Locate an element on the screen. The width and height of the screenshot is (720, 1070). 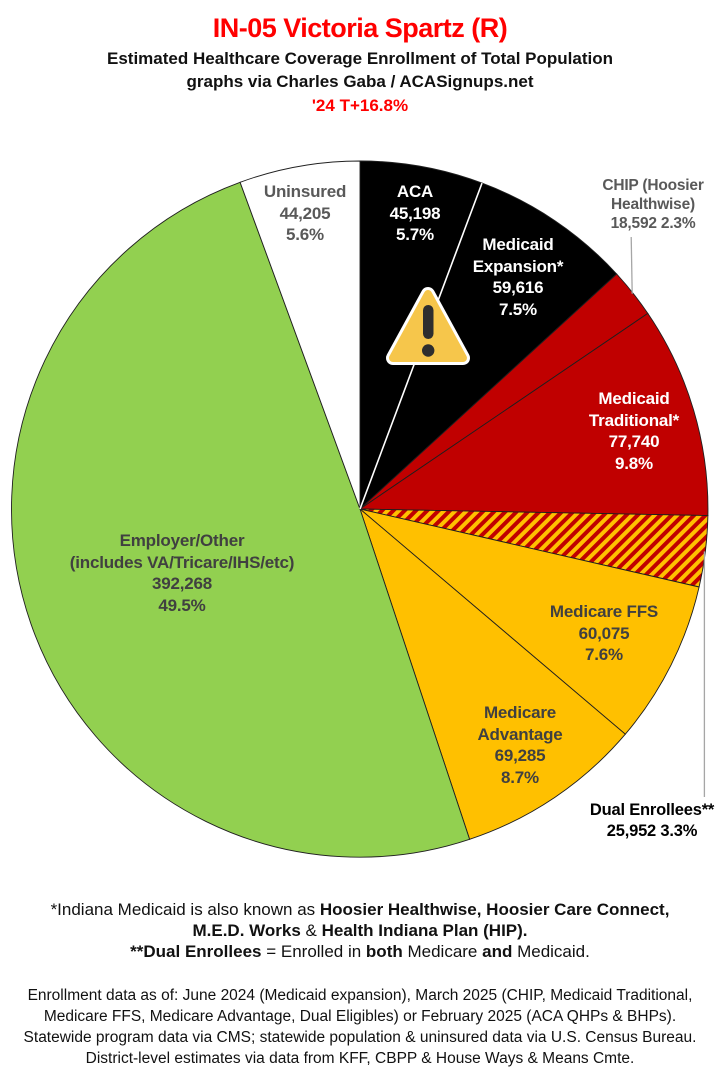
slice-name: Advantage is located at coordinates (520, 734).